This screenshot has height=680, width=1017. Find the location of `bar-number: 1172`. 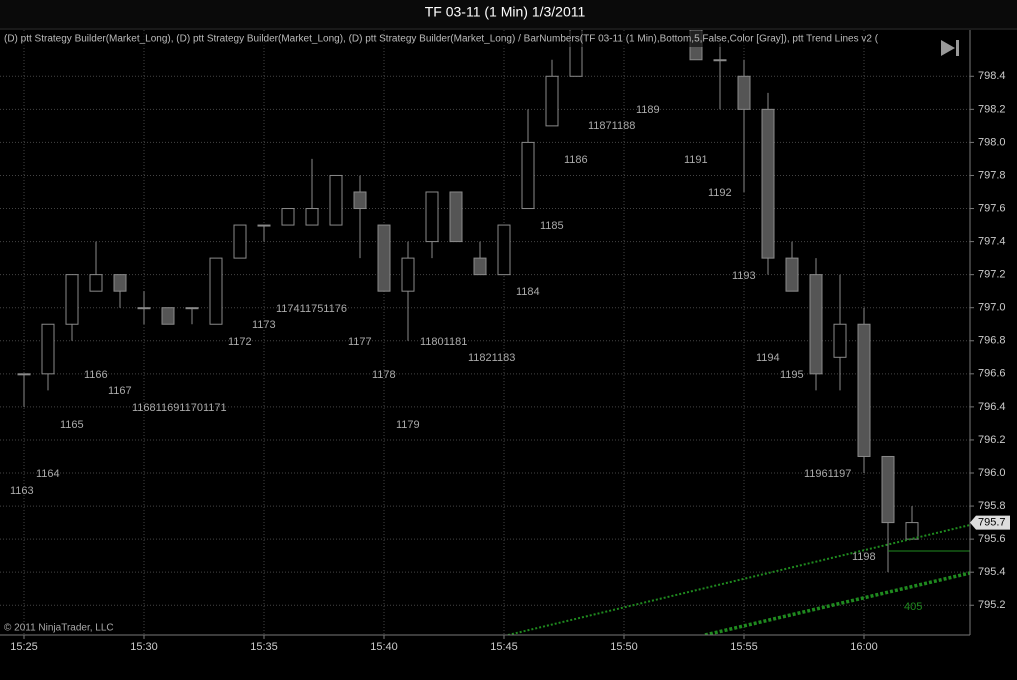

bar-number: 1172 is located at coordinates (240, 342).